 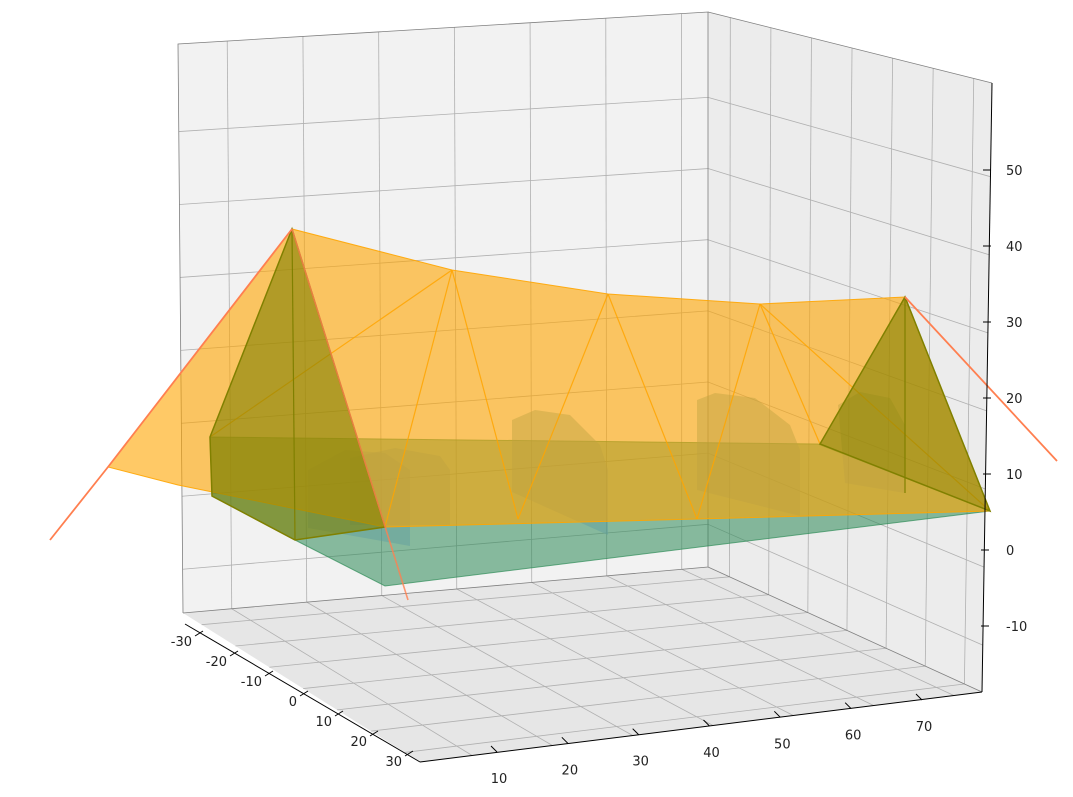 What do you see at coordinates (323, 722) in the screenshot?
I see `x-tick-label: 10` at bounding box center [323, 722].